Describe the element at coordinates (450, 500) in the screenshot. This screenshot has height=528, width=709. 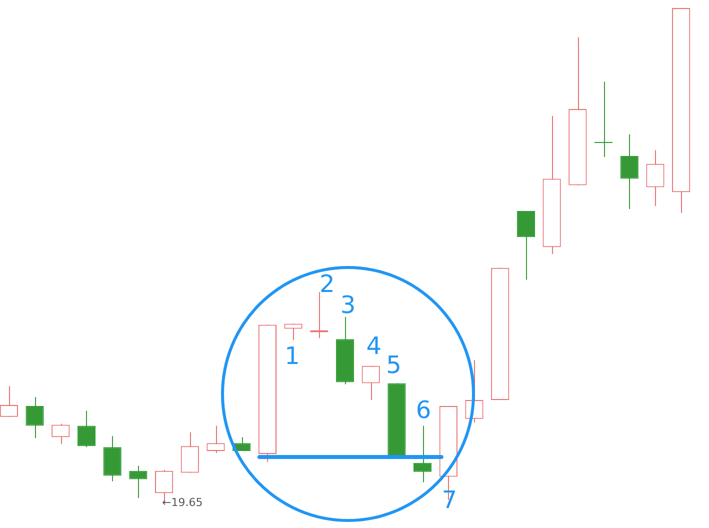
I see `annotation: 7` at that location.